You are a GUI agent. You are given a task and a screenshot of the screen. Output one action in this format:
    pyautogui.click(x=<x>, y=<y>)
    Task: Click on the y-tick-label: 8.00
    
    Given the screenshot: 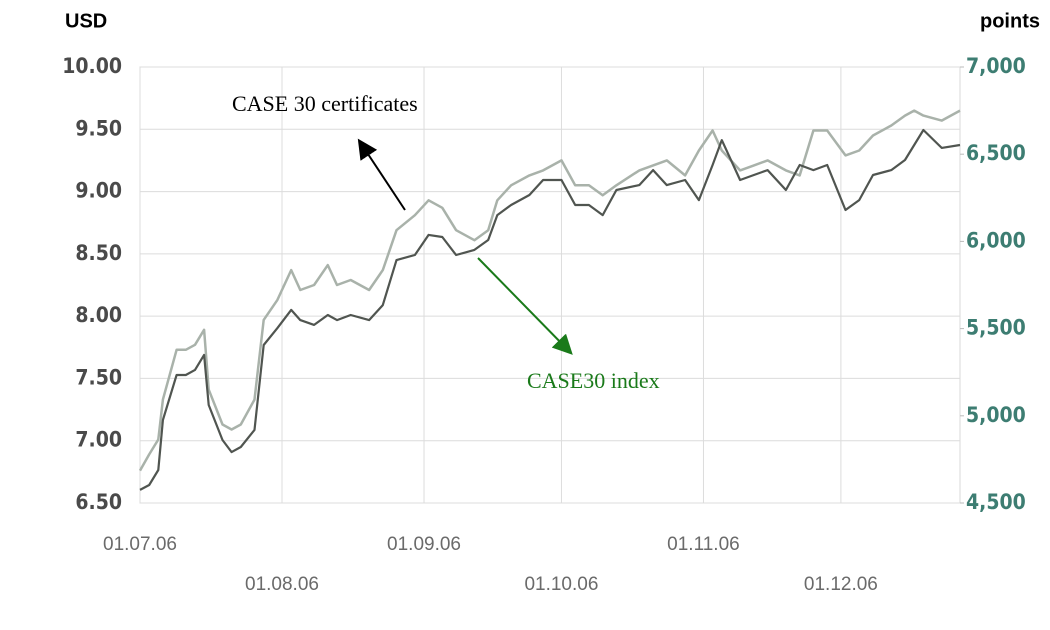 What is the action you would take?
    pyautogui.click(x=98, y=315)
    